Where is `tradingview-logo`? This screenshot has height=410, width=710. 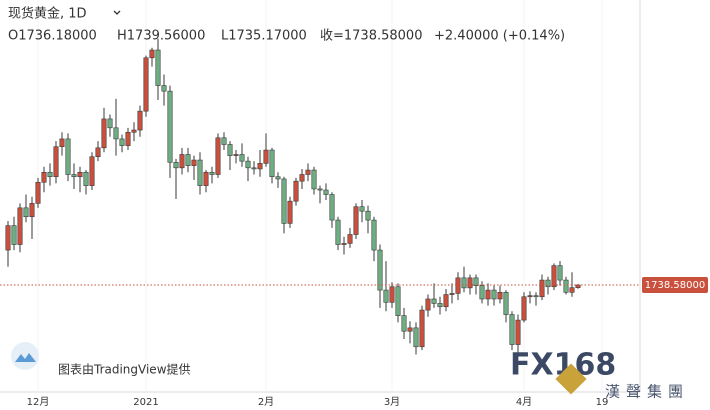
tradingview-logo is located at coordinates (25, 356).